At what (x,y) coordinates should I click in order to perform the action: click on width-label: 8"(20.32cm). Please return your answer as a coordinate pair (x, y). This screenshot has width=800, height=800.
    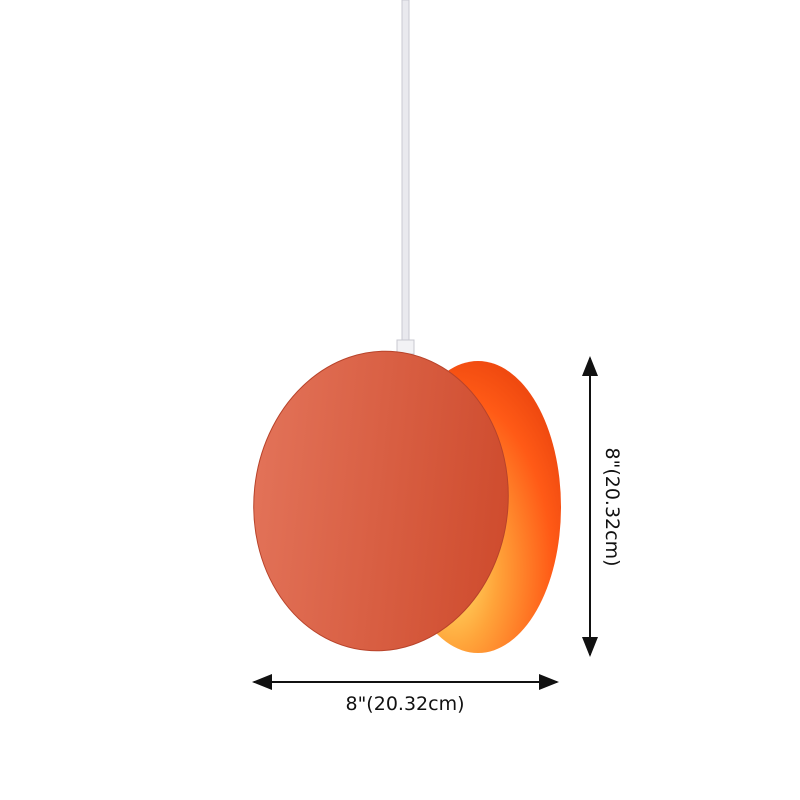
    Looking at the image, I should click on (404, 704).